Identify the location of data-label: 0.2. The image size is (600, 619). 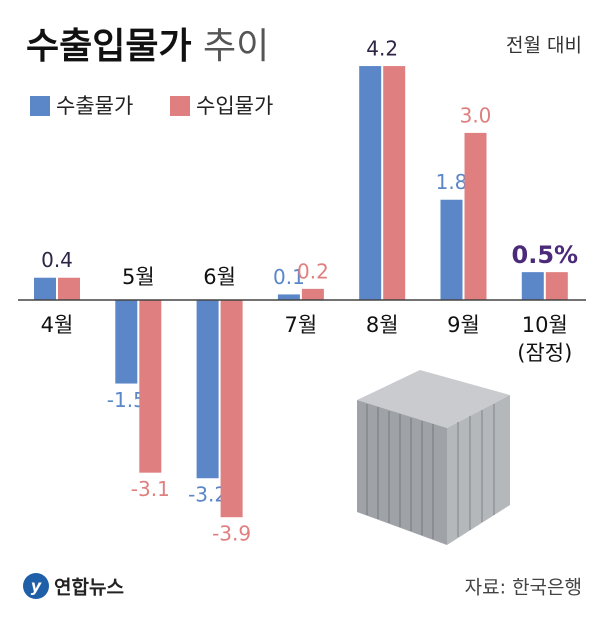
(313, 271).